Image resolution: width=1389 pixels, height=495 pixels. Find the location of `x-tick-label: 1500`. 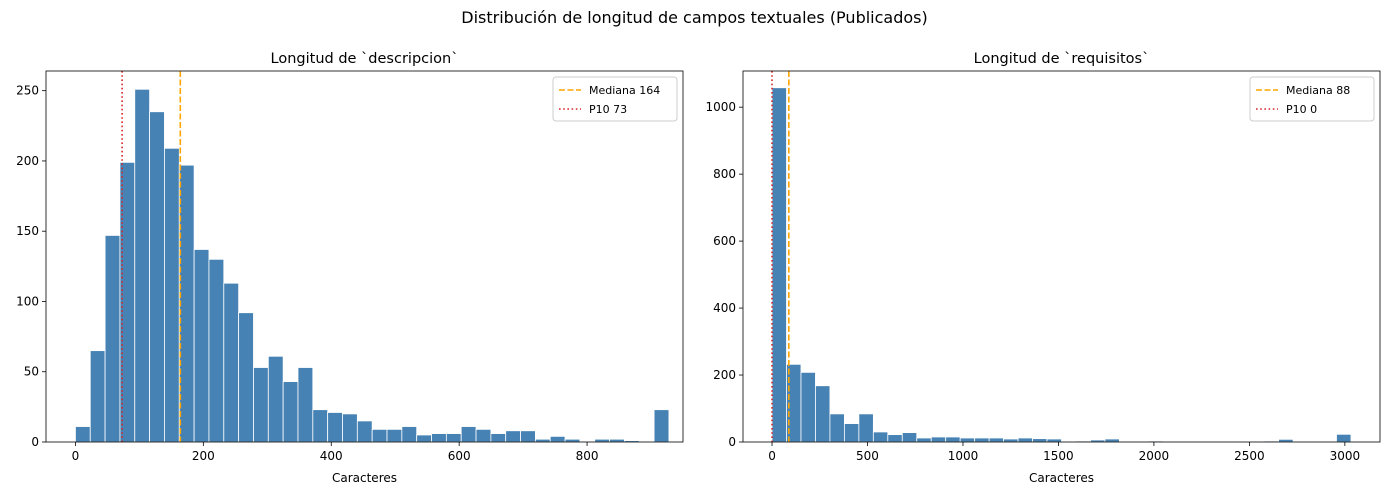

x-tick-label: 1500 is located at coordinates (1058, 456).